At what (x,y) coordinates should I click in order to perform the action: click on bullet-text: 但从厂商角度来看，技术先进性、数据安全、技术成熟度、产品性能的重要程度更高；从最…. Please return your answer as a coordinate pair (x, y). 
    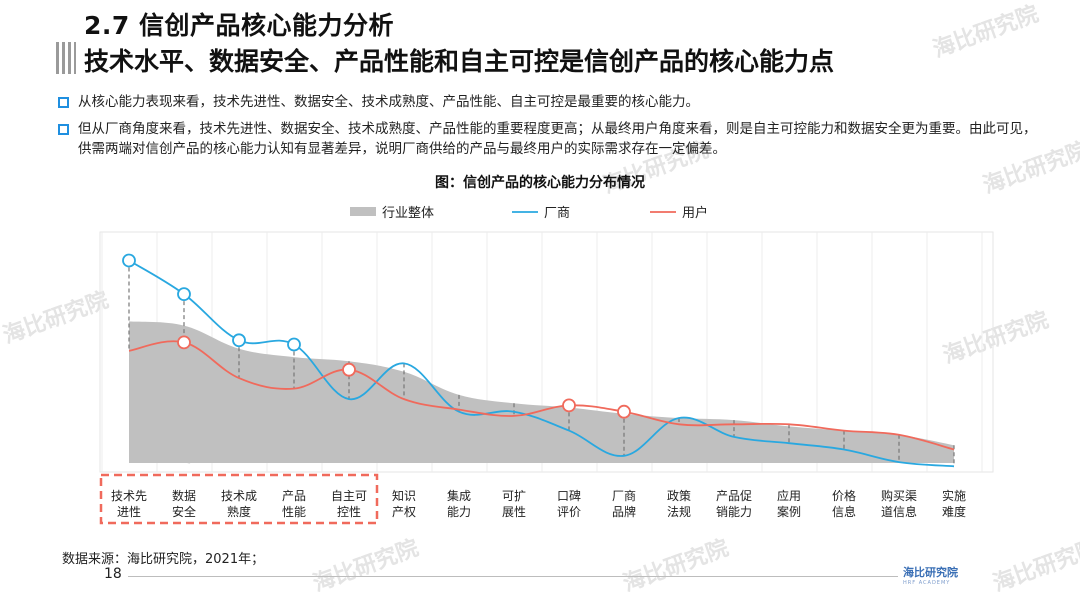
    Looking at the image, I should click on (557, 139).